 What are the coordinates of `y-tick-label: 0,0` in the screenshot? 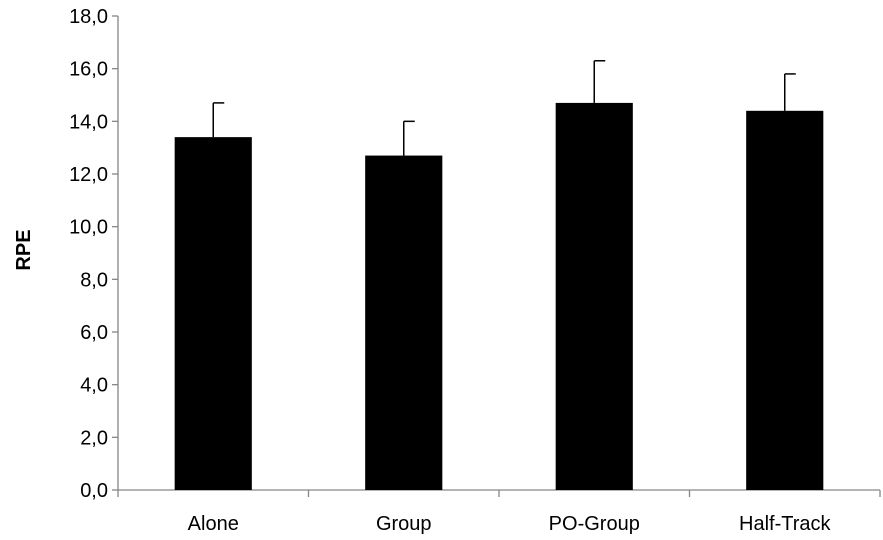 It's located at (94, 491).